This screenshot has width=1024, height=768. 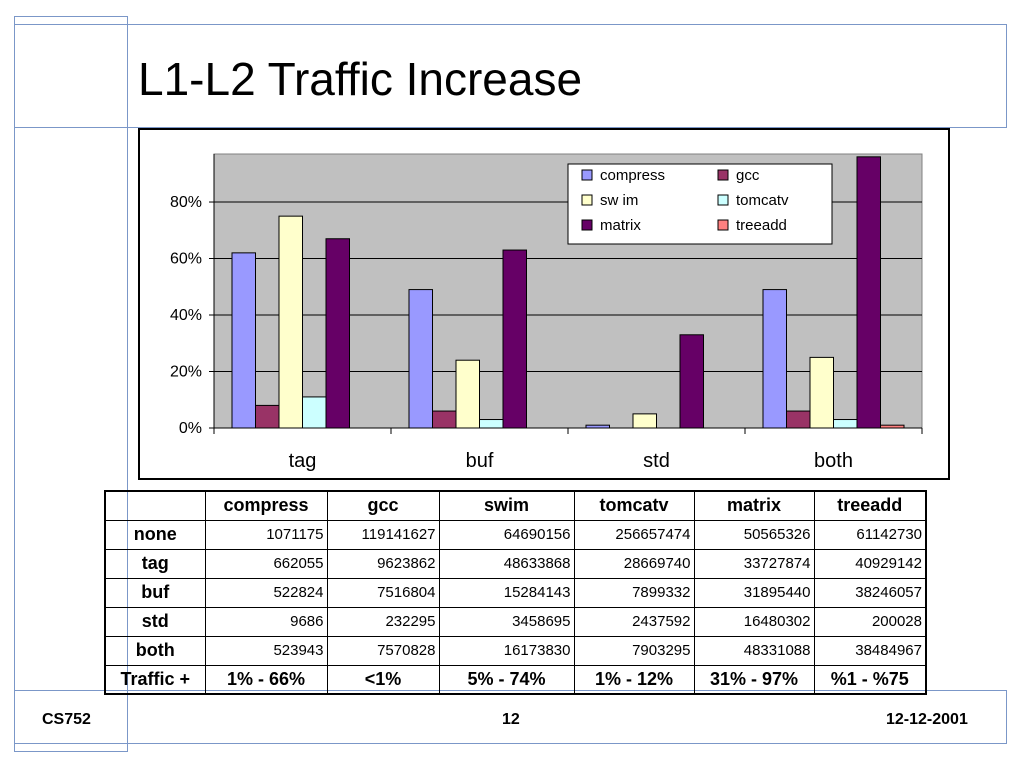 What do you see at coordinates (266, 563) in the screenshot?
I see `table-cell: 662055` at bounding box center [266, 563].